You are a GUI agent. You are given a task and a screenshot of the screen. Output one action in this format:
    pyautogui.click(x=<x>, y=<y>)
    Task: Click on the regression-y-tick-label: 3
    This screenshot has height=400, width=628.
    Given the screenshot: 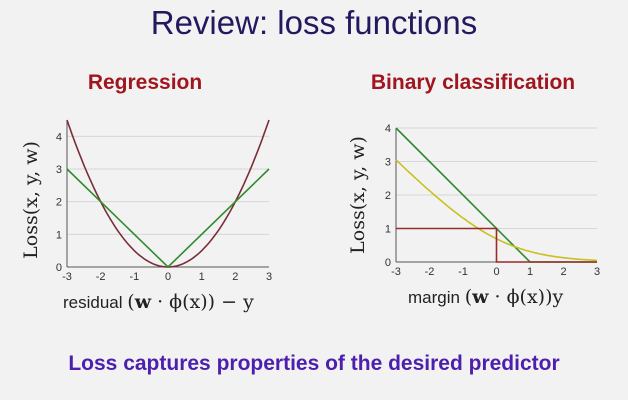 What is the action you would take?
    pyautogui.click(x=59, y=170)
    